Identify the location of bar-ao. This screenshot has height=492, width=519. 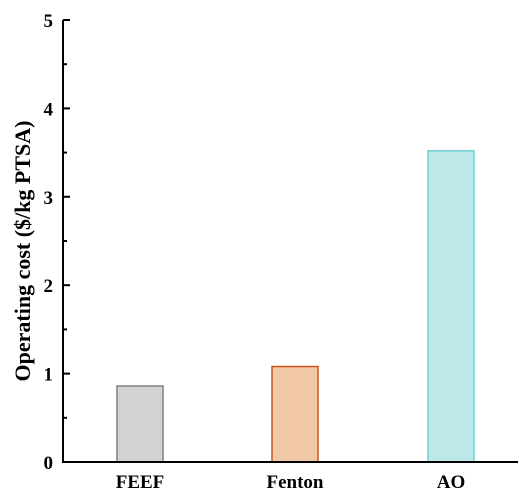
(451, 306).